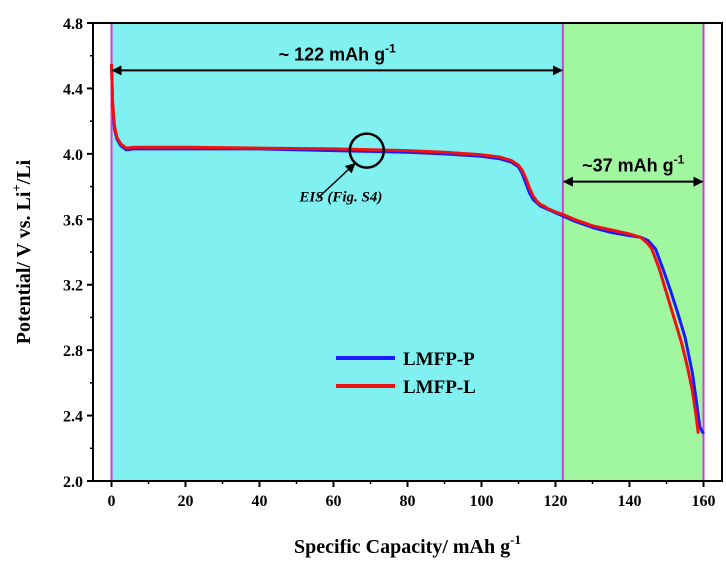  Describe the element at coordinates (630, 501) in the screenshot. I see `x-tick-label: 140` at that location.